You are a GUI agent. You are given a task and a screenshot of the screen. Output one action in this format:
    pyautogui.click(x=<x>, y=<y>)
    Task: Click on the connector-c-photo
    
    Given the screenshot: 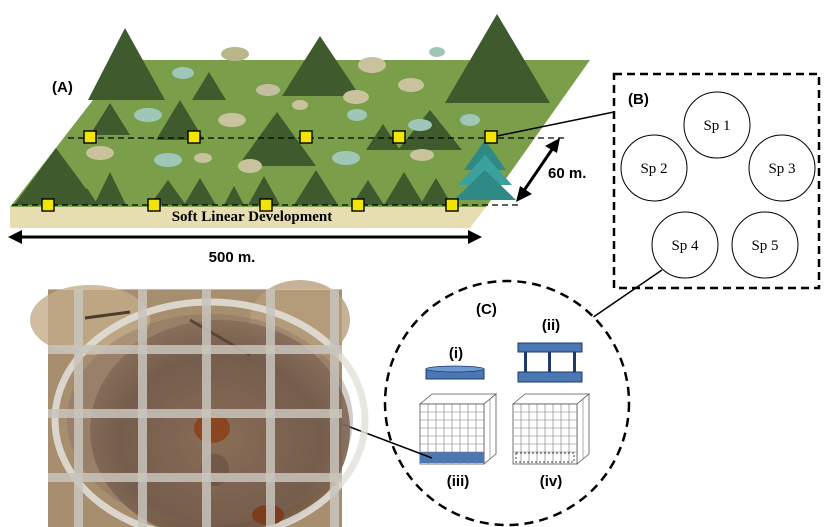 What is the action you would take?
    pyautogui.click(x=387, y=441)
    